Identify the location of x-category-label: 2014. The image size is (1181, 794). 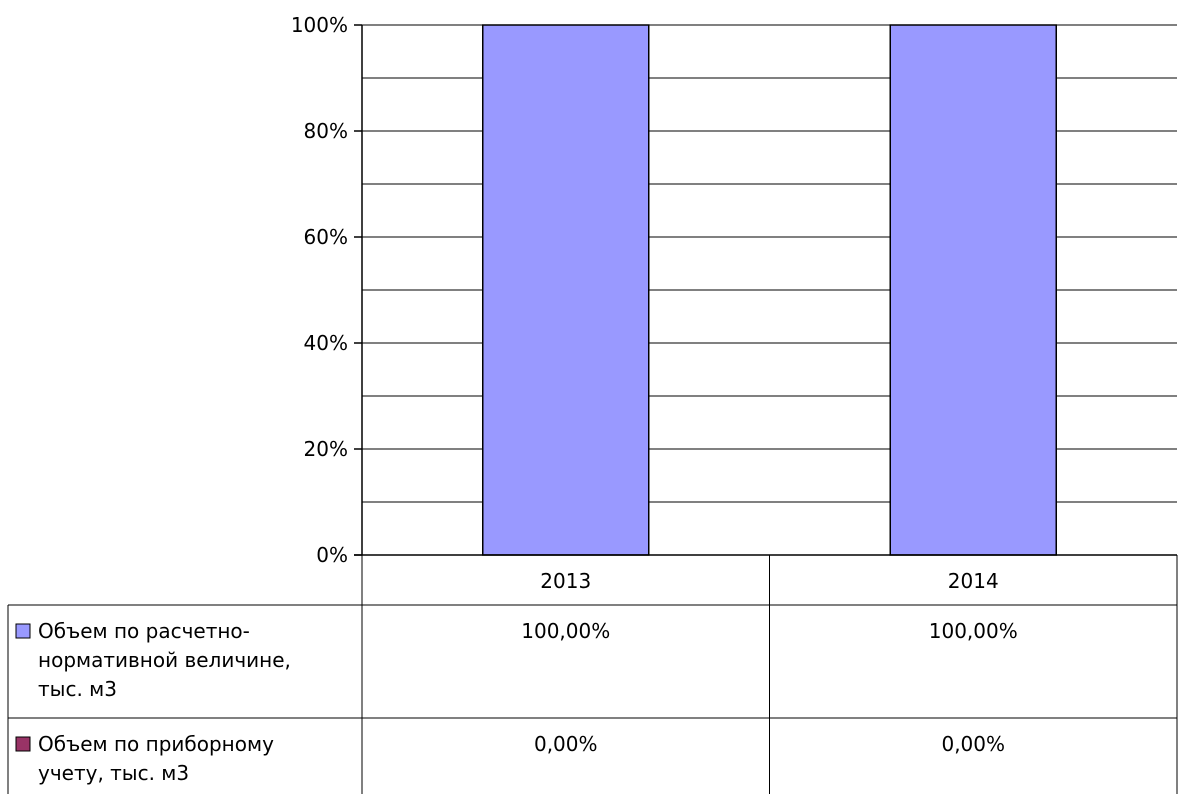
(973, 581).